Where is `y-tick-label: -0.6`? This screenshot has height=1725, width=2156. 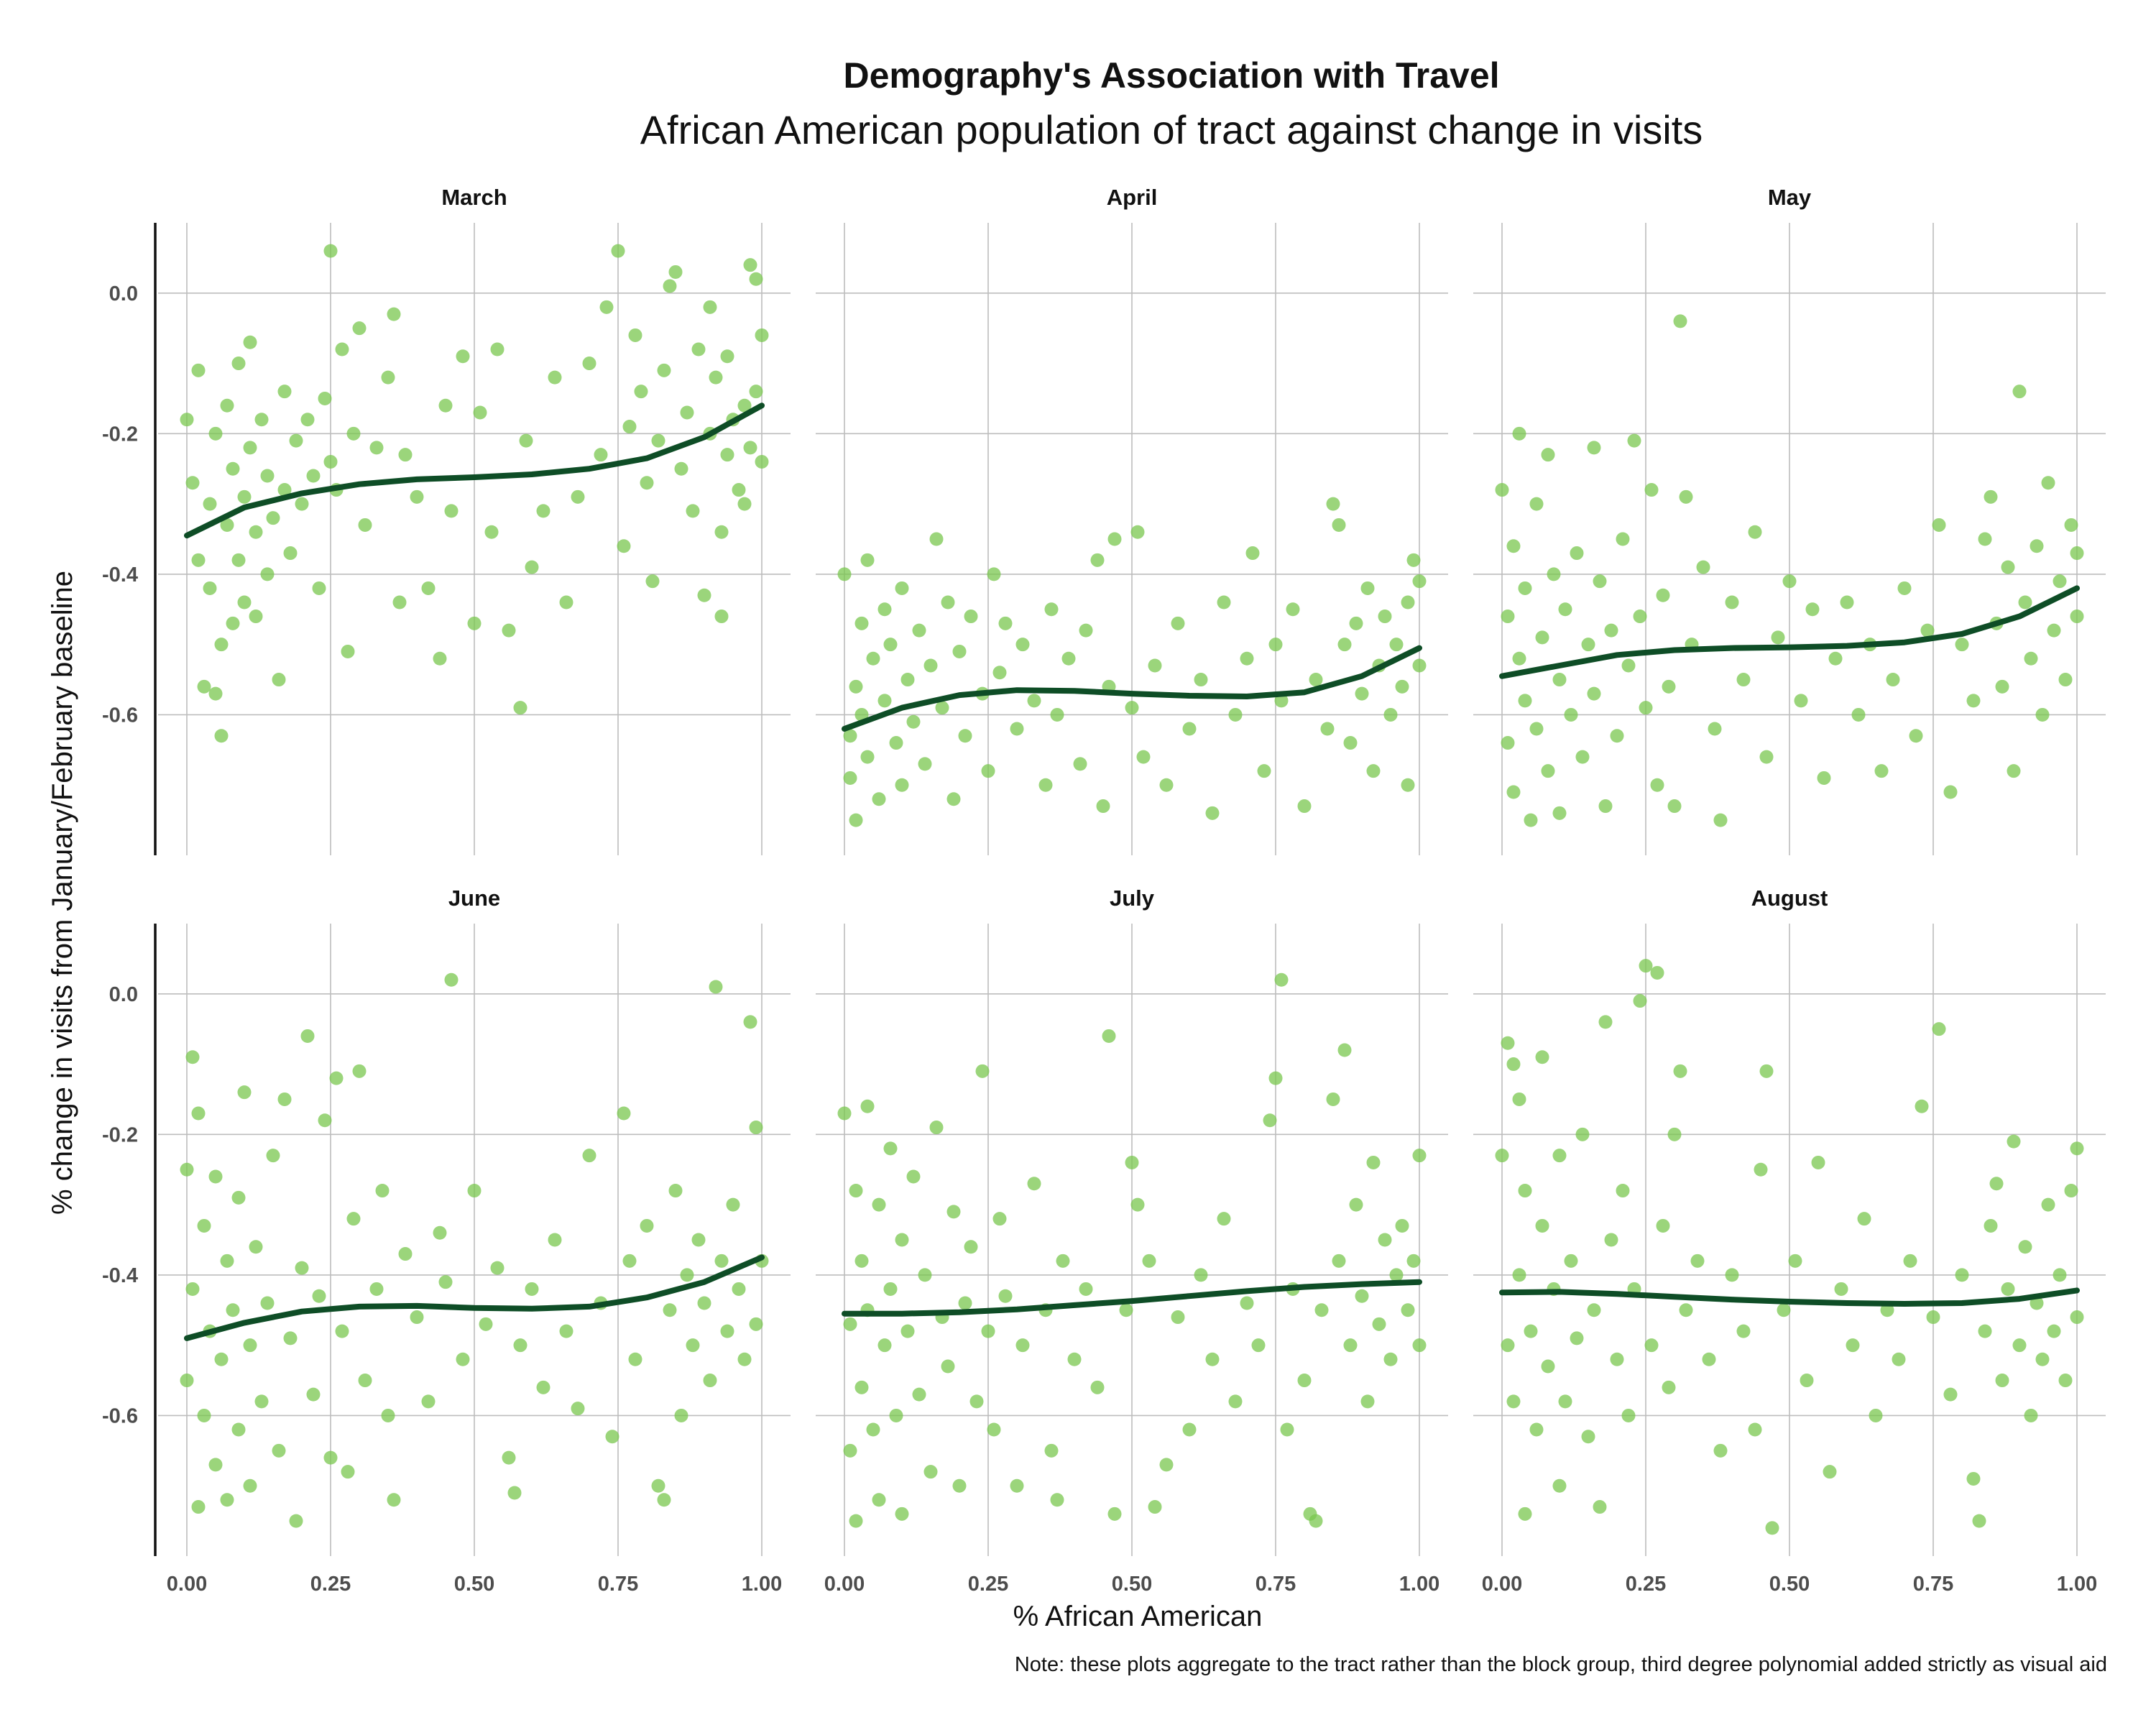
y-tick-label: -0.6 is located at coordinates (120, 1415).